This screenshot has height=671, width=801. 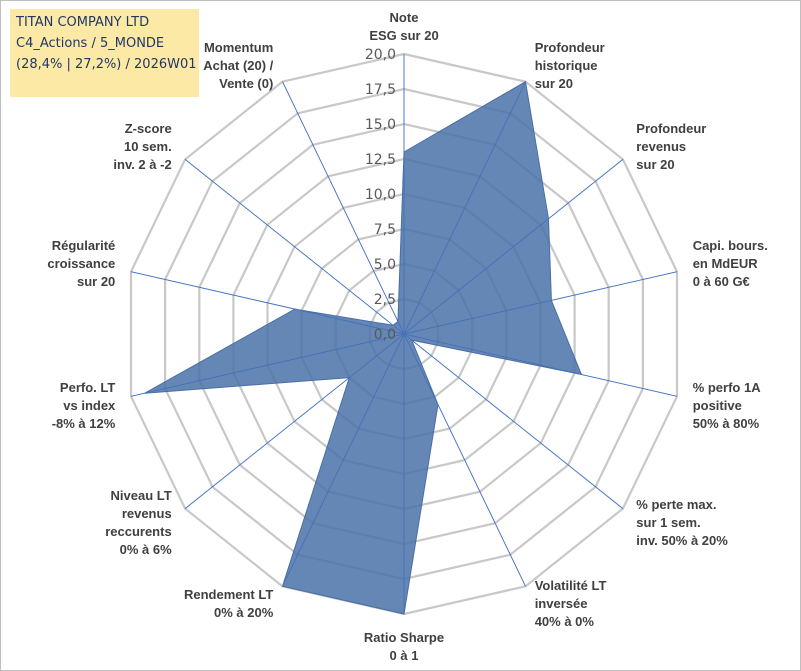 What do you see at coordinates (83, 22) in the screenshot?
I see `company-name: TITAN COMPANY LTD` at bounding box center [83, 22].